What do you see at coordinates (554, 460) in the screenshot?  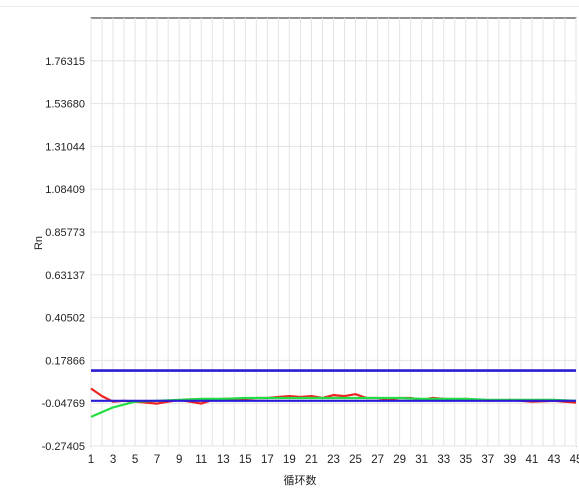 I see `x-tick-label: 43` at bounding box center [554, 460].